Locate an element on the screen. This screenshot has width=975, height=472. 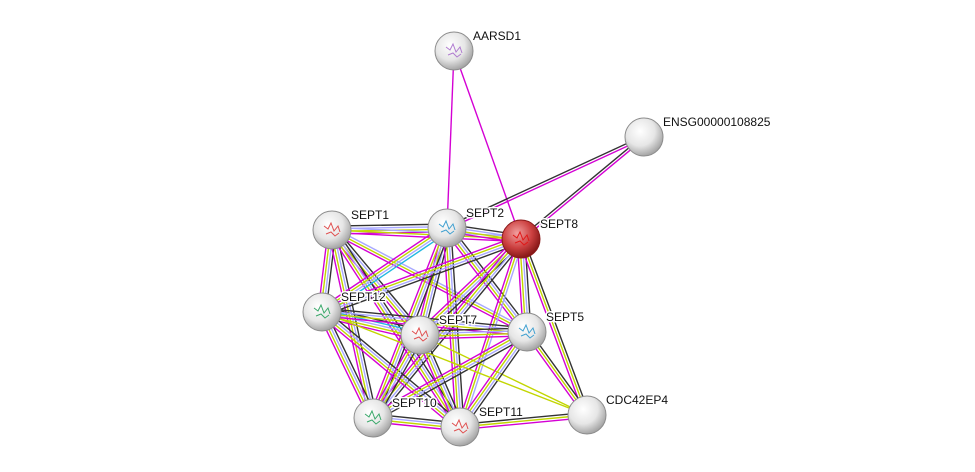
edge-sept8-cdc42ep4 is located at coordinates (554, 327).